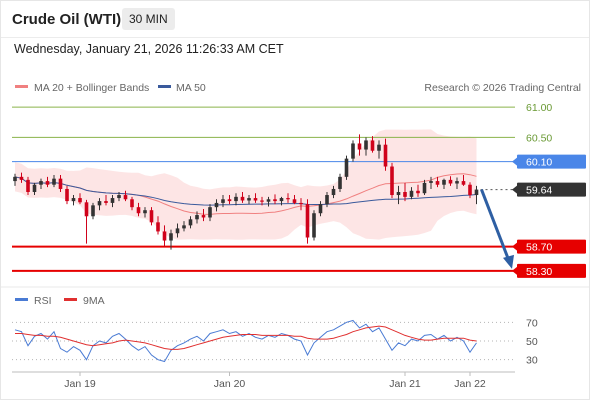 Image resolution: width=590 pixels, height=400 pixels. I want to click on x-tick-label: Jan 20, so click(230, 384).